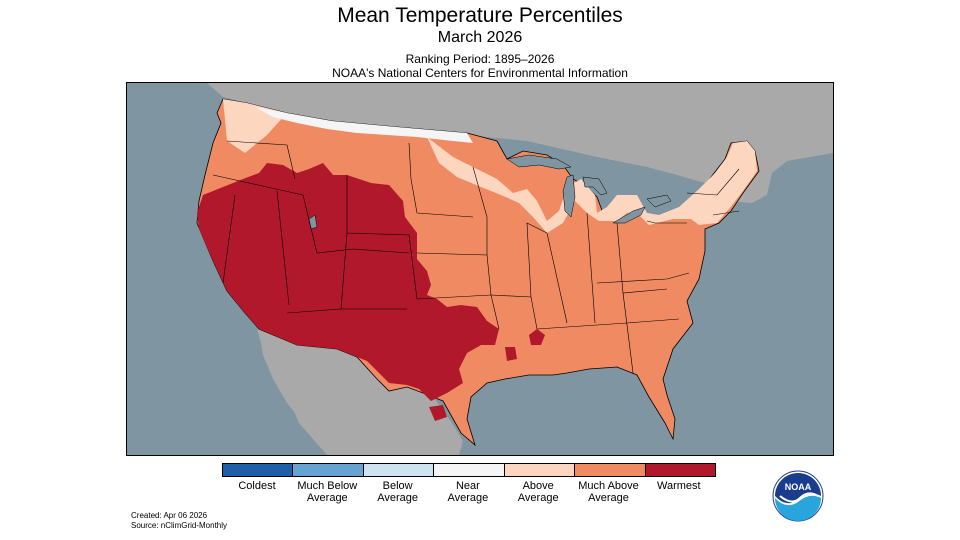 The image size is (960, 540). What do you see at coordinates (397, 492) in the screenshot?
I see `legend-label: Below Average` at bounding box center [397, 492].